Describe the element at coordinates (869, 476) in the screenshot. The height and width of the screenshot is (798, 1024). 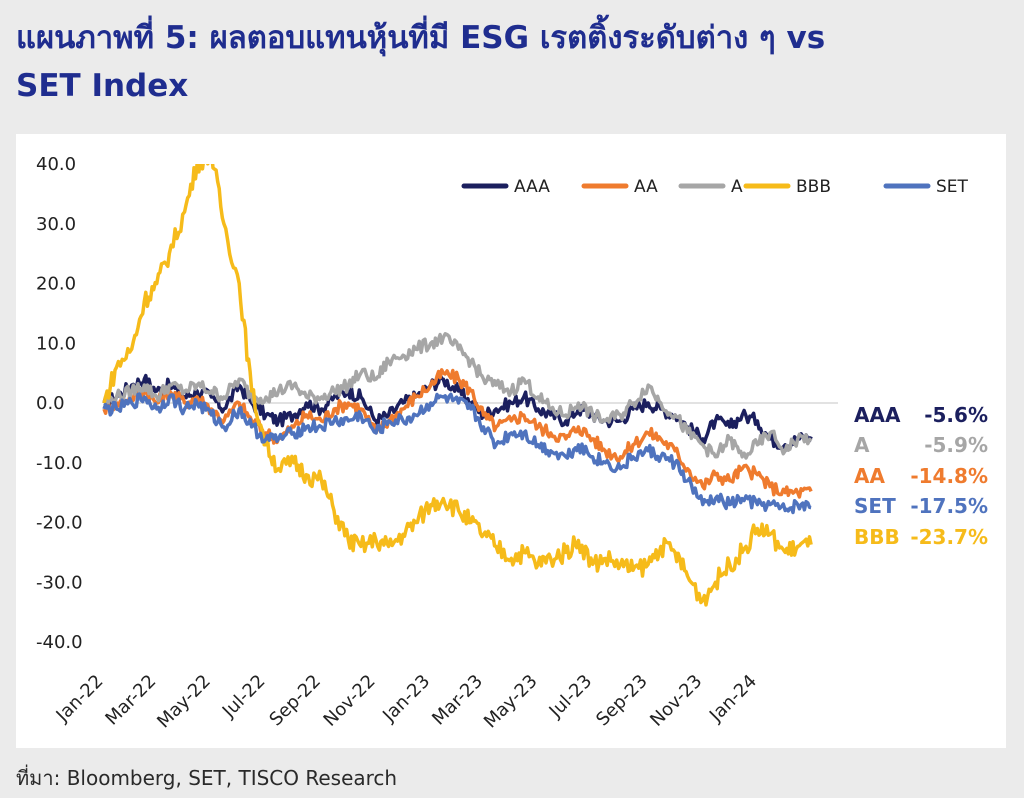
I see `end-label-name-aa: AA` at that location.